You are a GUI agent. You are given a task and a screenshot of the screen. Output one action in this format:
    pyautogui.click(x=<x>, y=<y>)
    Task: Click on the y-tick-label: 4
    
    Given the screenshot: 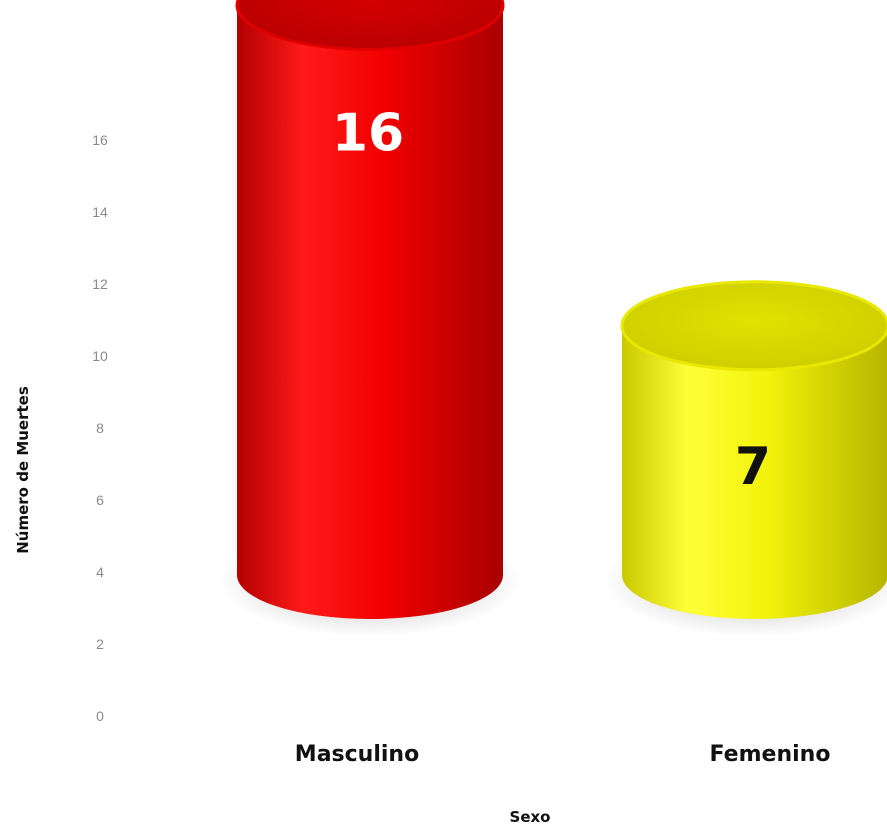 What is the action you would take?
    pyautogui.click(x=100, y=572)
    